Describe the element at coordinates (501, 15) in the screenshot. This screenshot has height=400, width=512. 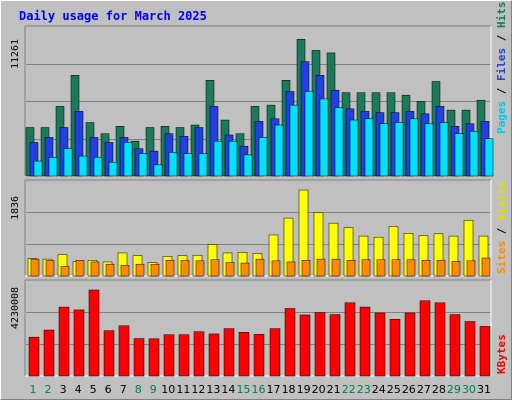
I see `legend-hits: Hits` at that location.